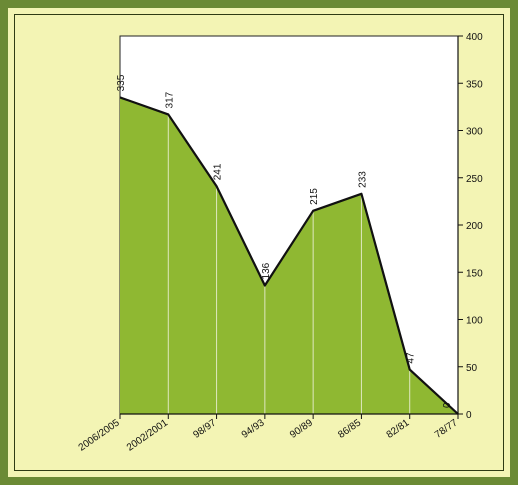 Image resolution: width=518 pixels, height=485 pixels. Describe the element at coordinates (474, 273) in the screenshot. I see `y-tick-label: 150` at that location.